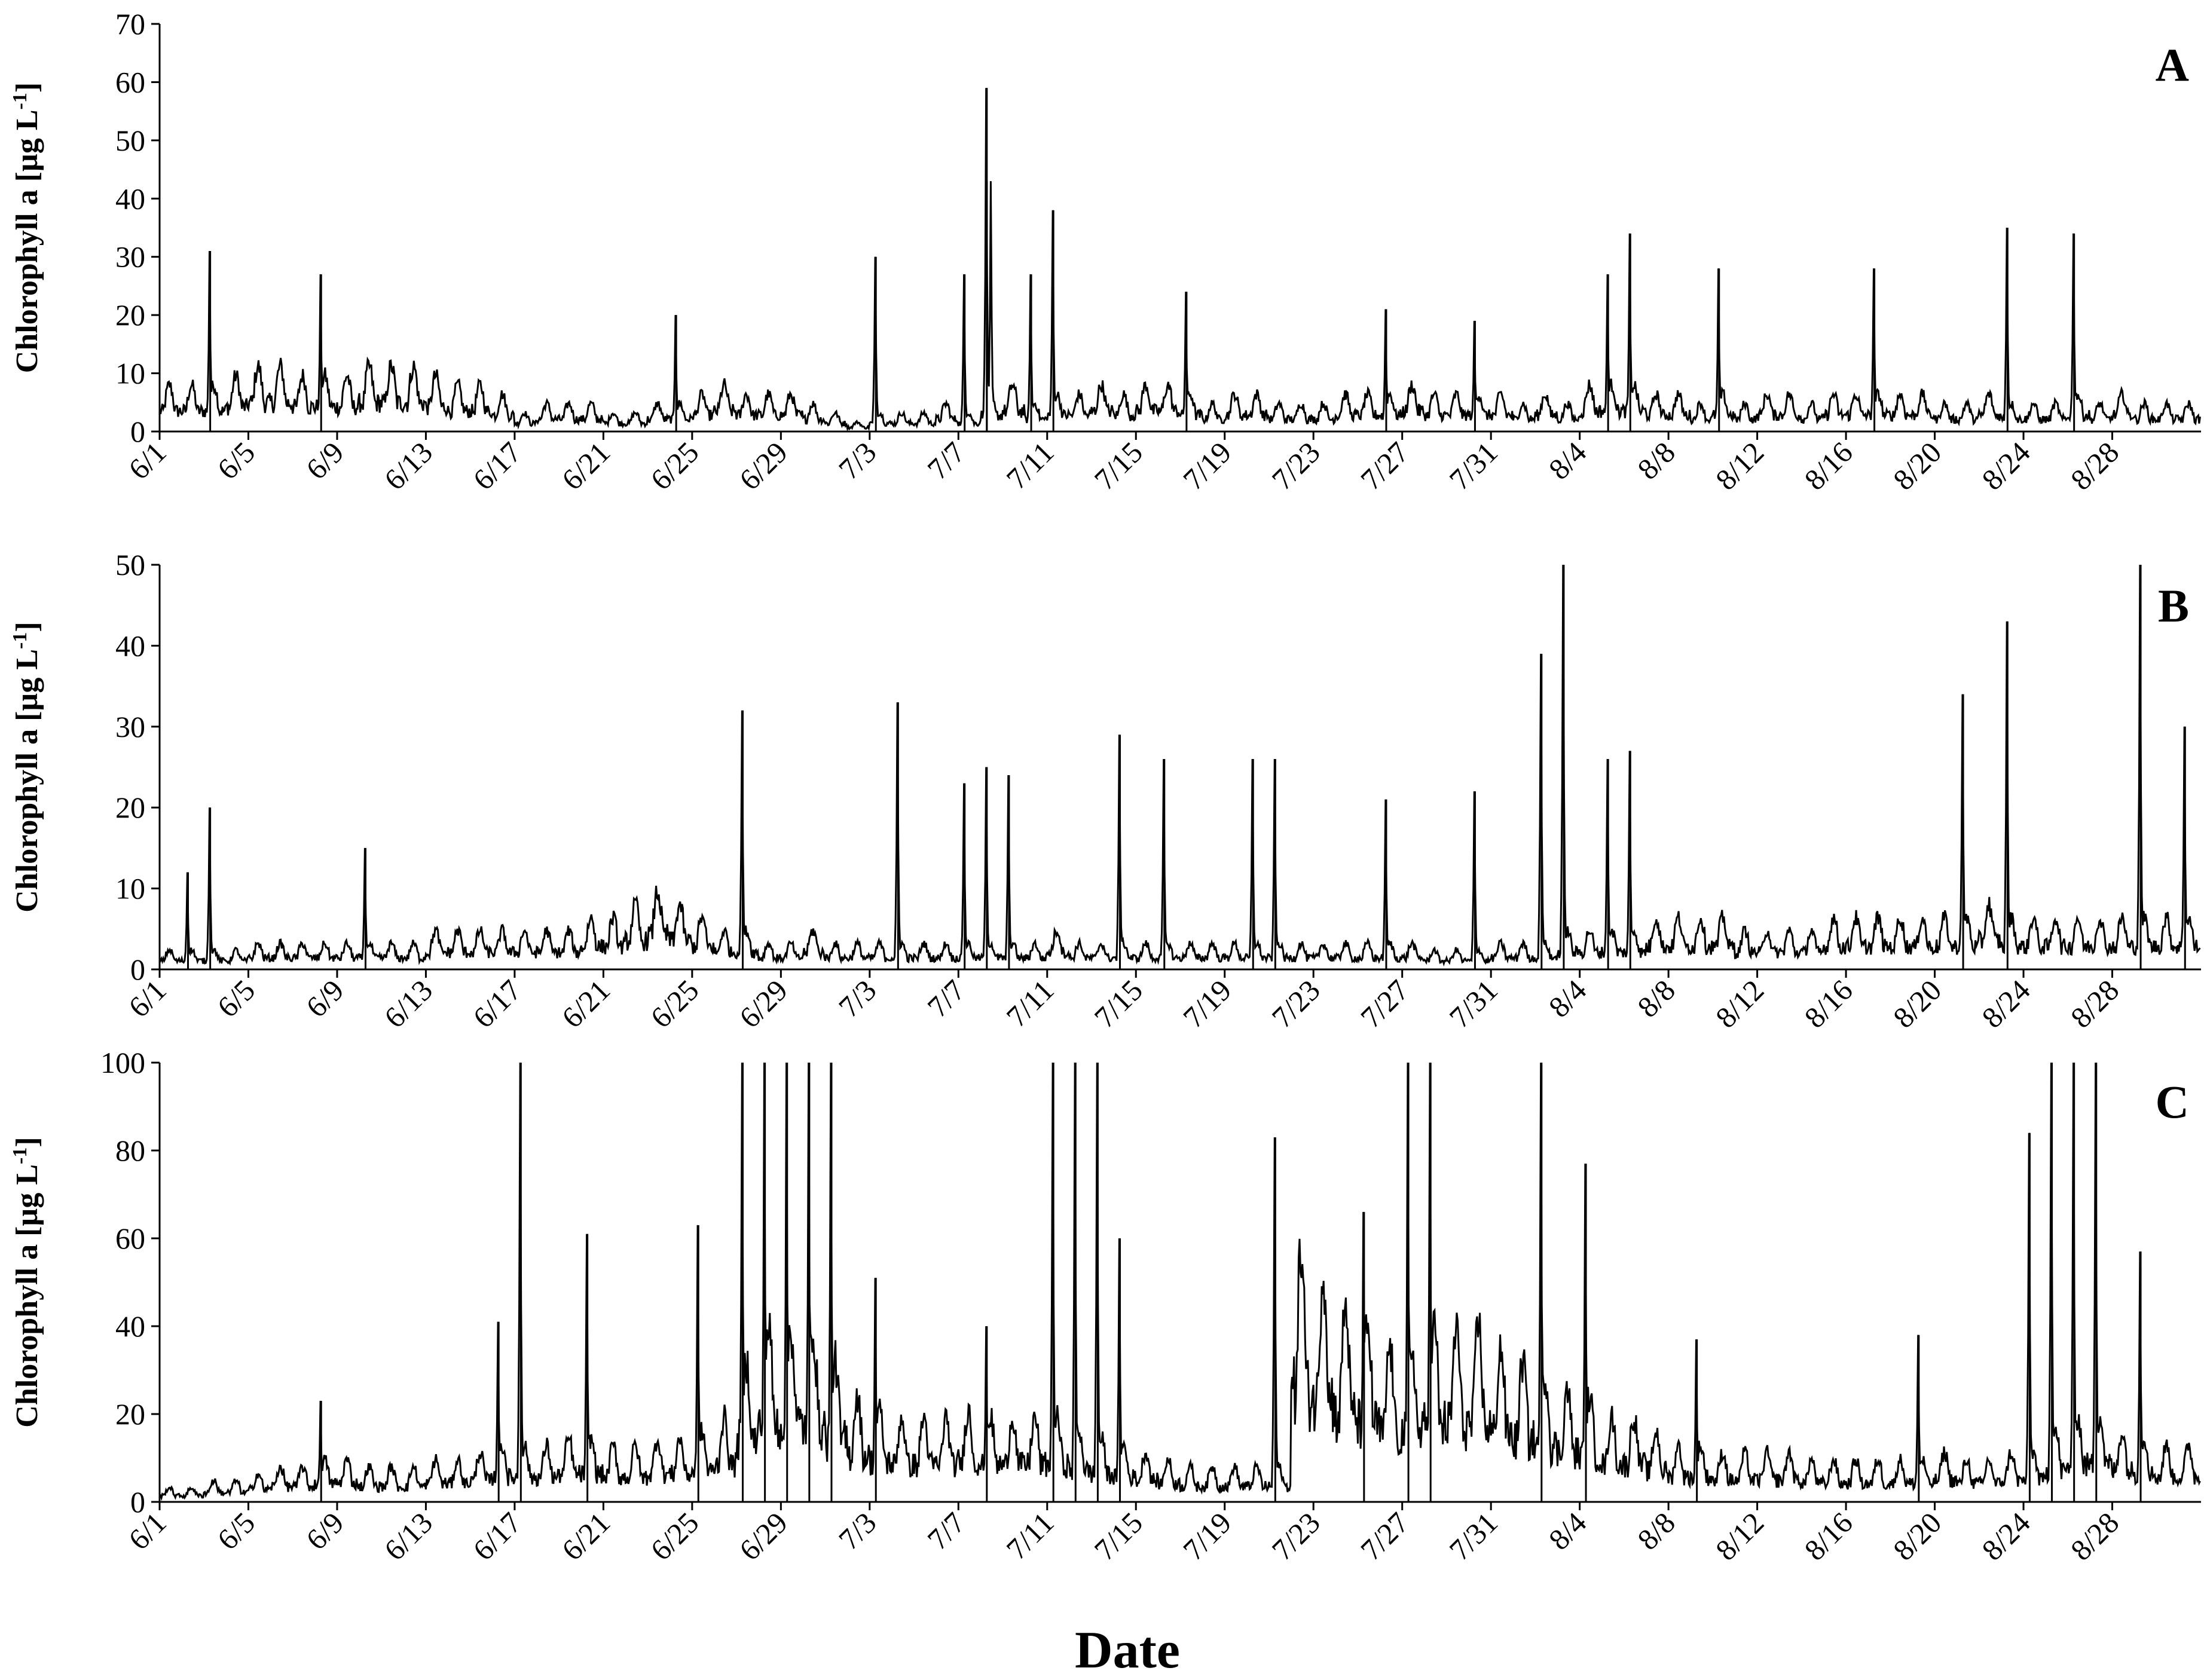 This screenshot has width=2204, height=1680. What do you see at coordinates (122, 1062) in the screenshot?
I see `y-tick-label: 100` at bounding box center [122, 1062].